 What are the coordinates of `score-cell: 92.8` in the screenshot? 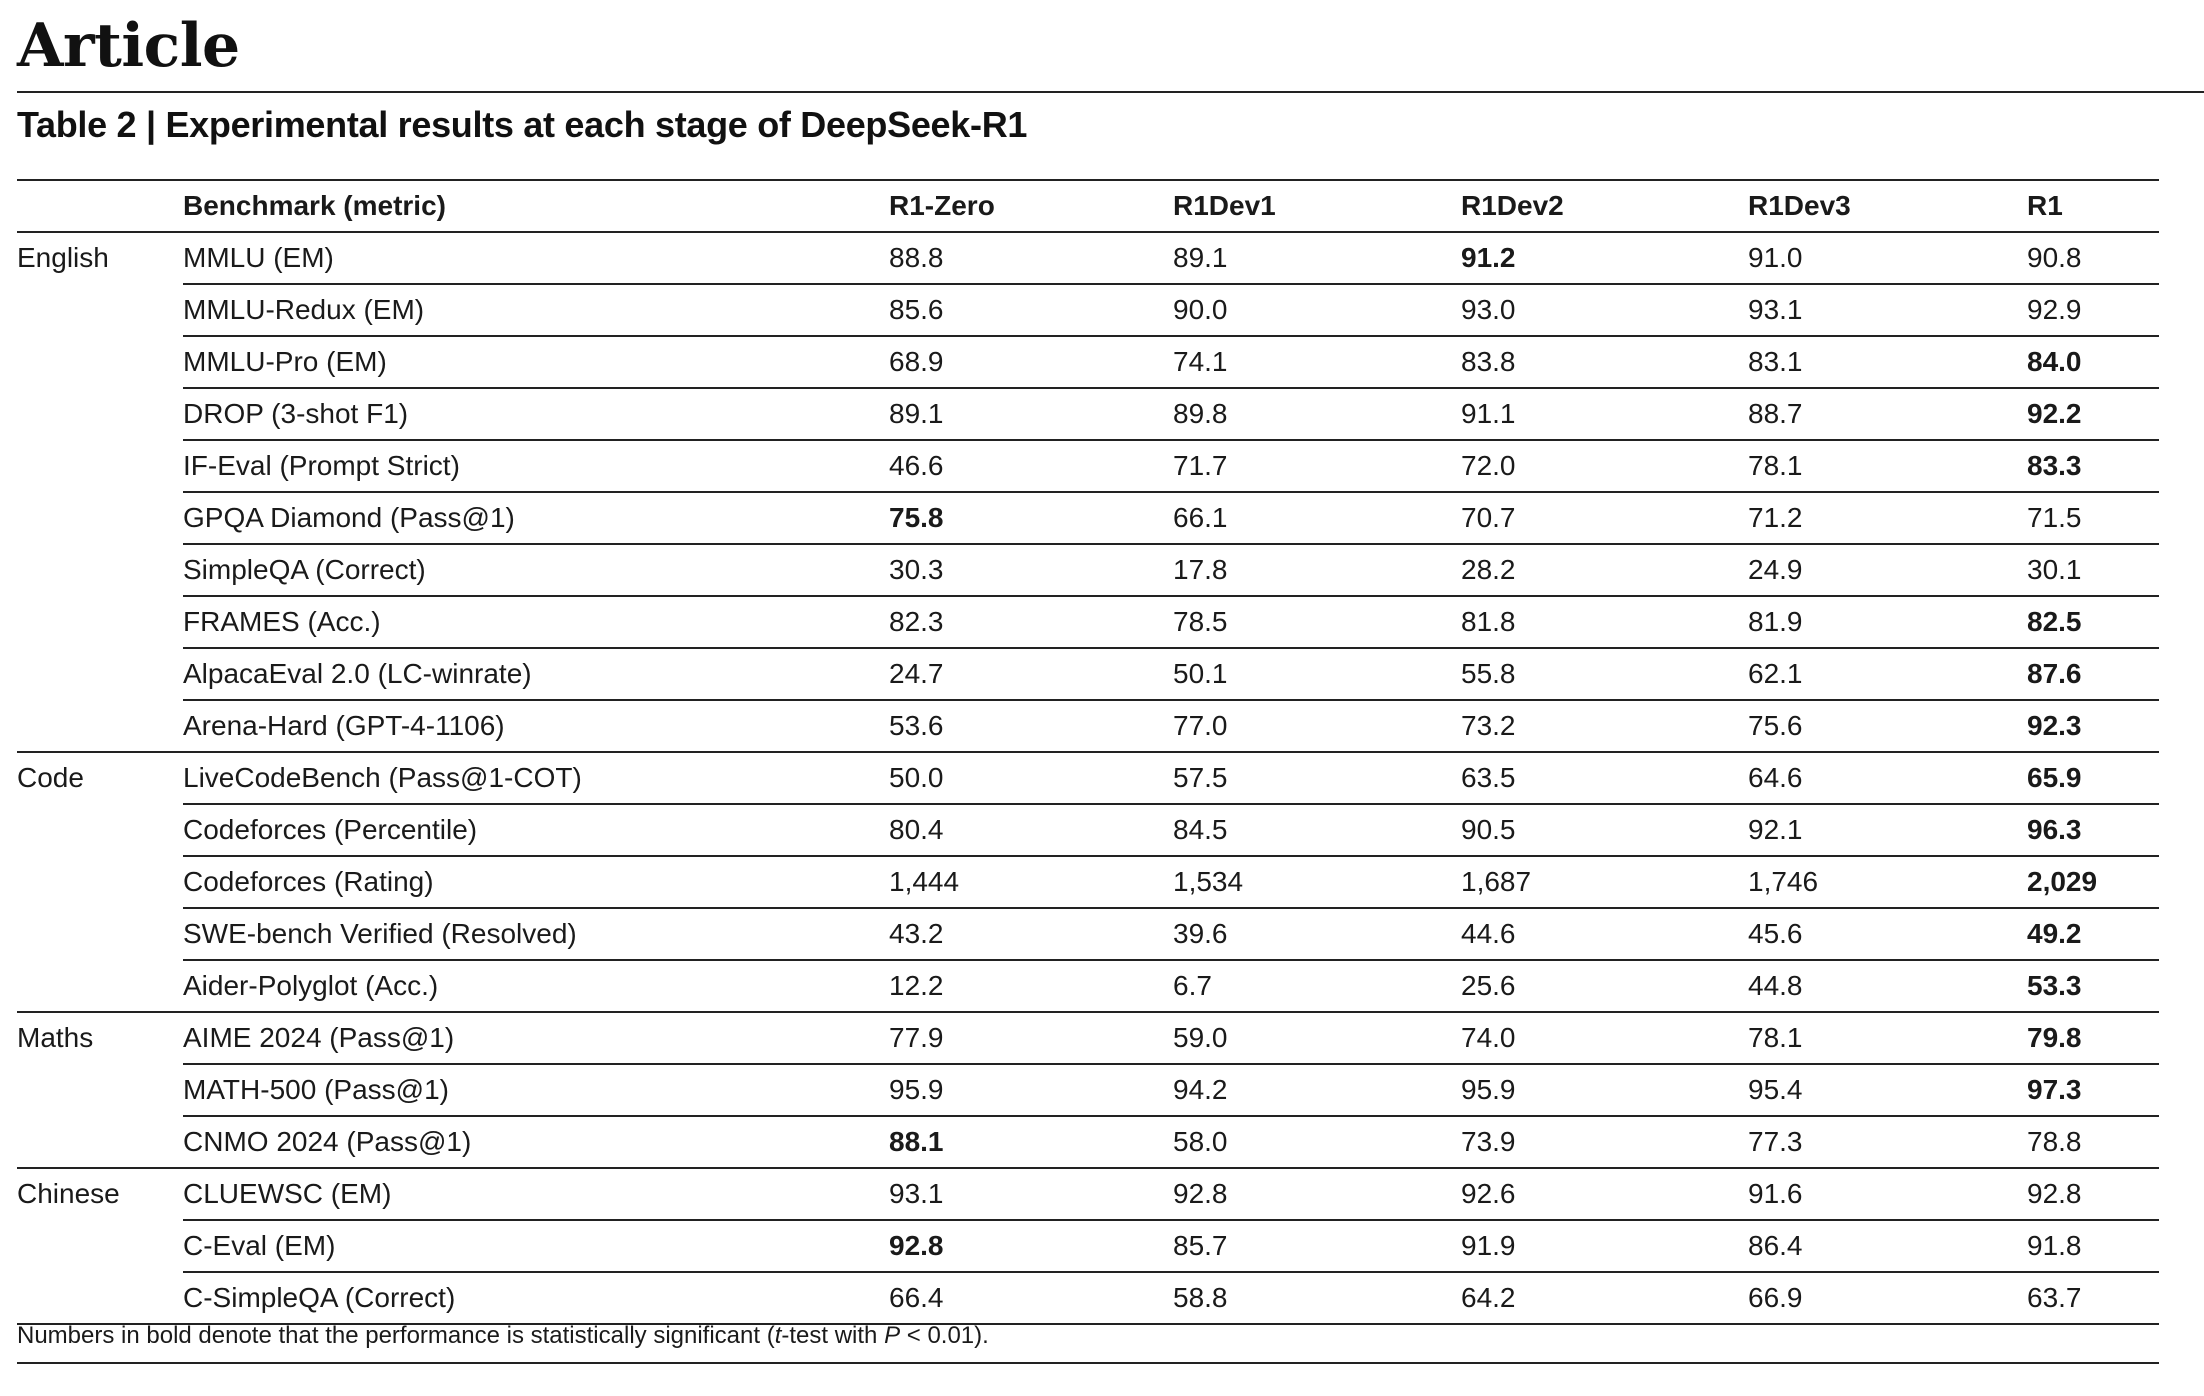 It's located at (1031, 1246).